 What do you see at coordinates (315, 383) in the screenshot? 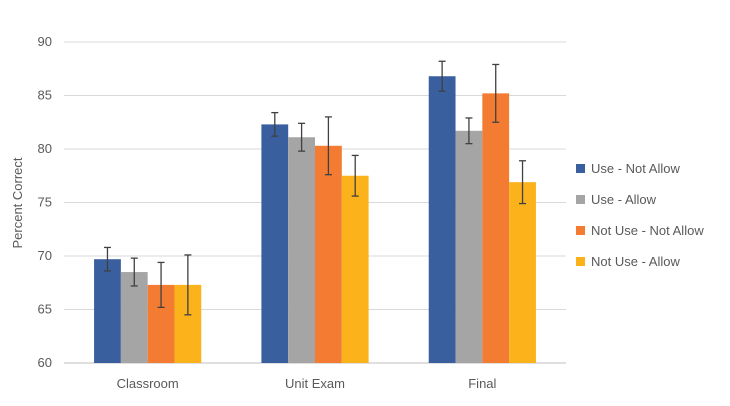
I see `x-tick-label: Unit Exam` at bounding box center [315, 383].